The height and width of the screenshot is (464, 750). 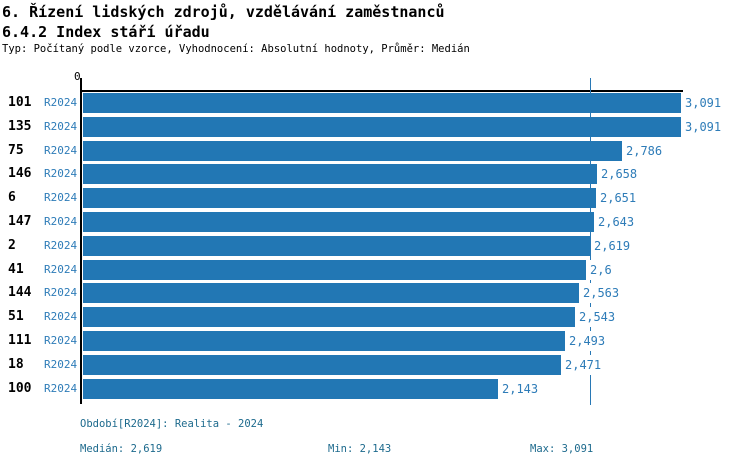 What do you see at coordinates (16, 269) in the screenshot?
I see `row-category-label: 41` at bounding box center [16, 269].